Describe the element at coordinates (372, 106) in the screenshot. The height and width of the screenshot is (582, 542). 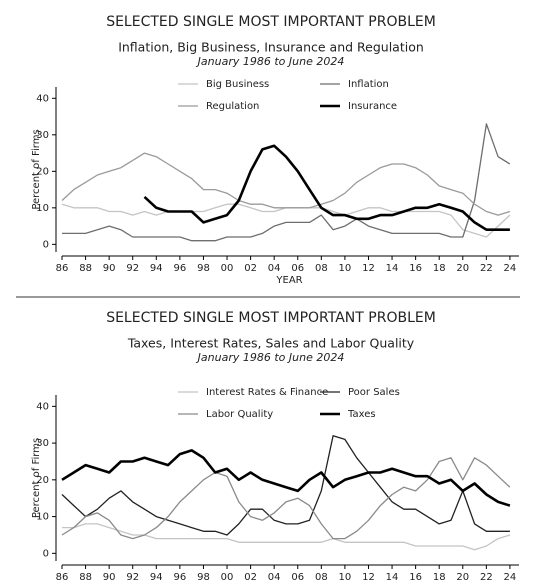
I see `legend-label: Insurance` at that location.